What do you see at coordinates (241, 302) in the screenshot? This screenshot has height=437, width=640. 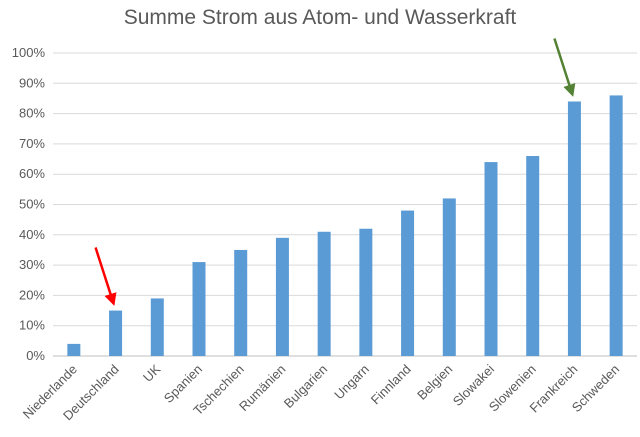 I see `bar-tschechien` at bounding box center [241, 302].